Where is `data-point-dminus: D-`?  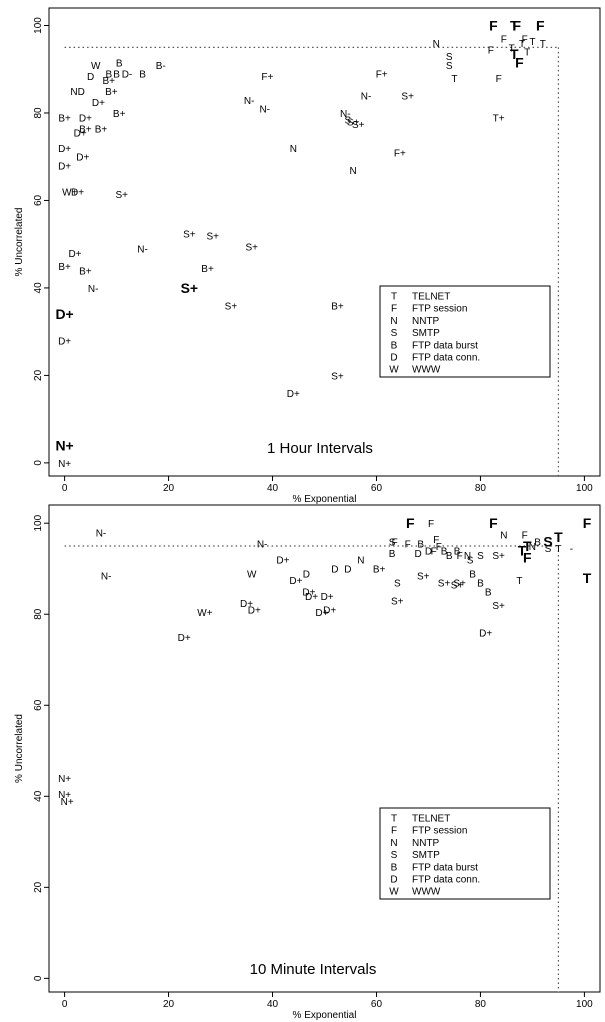 data-point-dminus: D- is located at coordinates (127, 75).